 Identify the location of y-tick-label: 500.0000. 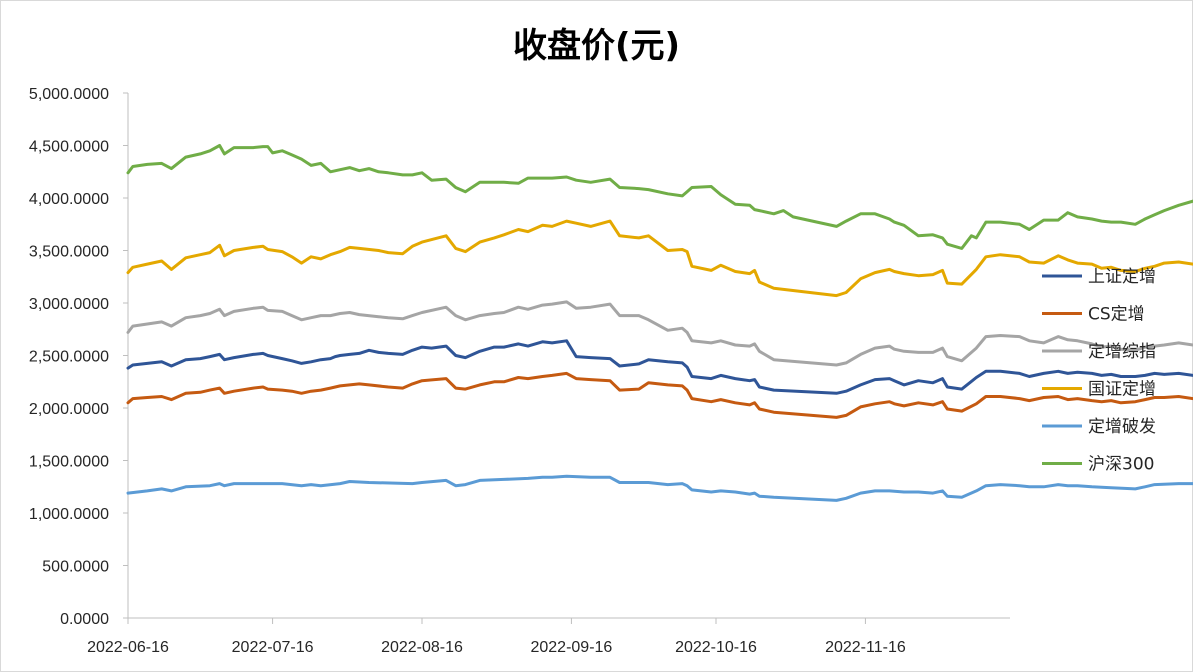
(75, 567).